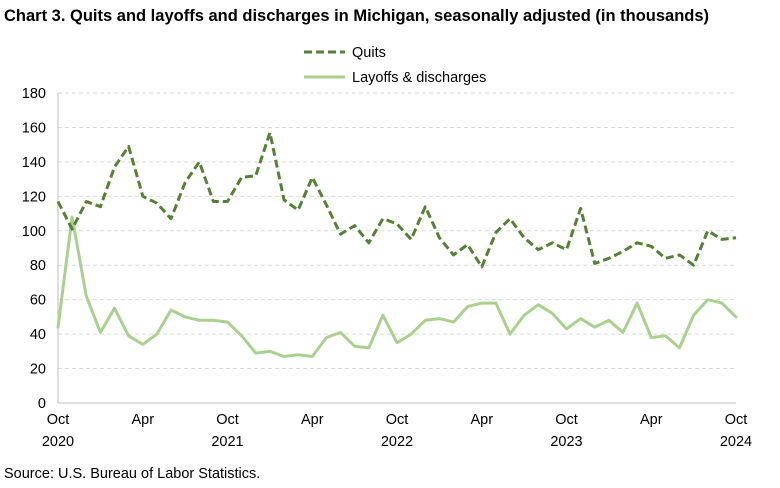 Image resolution: width=780 pixels, height=488 pixels. Describe the element at coordinates (736, 442) in the screenshot. I see `x-tick-year: 2024` at that location.